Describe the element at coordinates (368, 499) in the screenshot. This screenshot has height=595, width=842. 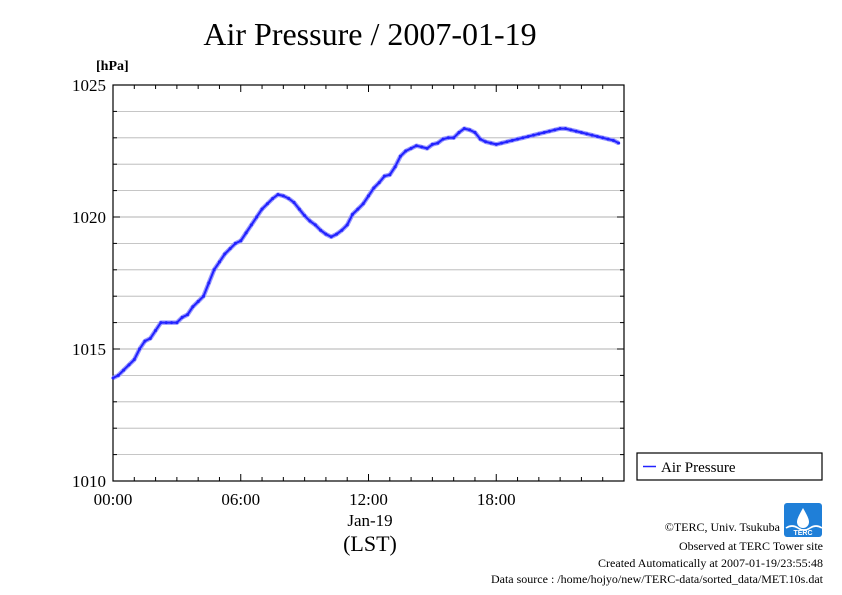
I see `x-tick-label: 12:00` at that location.